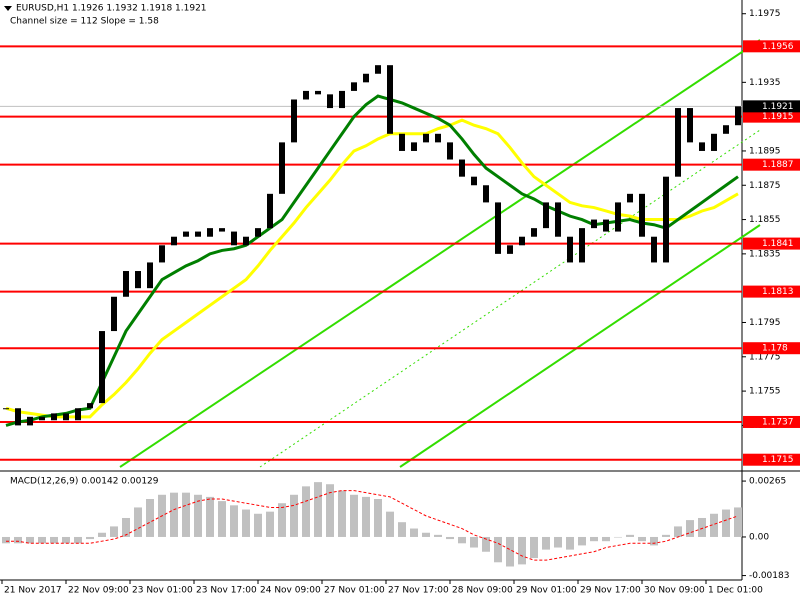 The width and height of the screenshot is (800, 600). Describe the element at coordinates (778, 47) in the screenshot. I see `level-label: 1.1956` at that location.